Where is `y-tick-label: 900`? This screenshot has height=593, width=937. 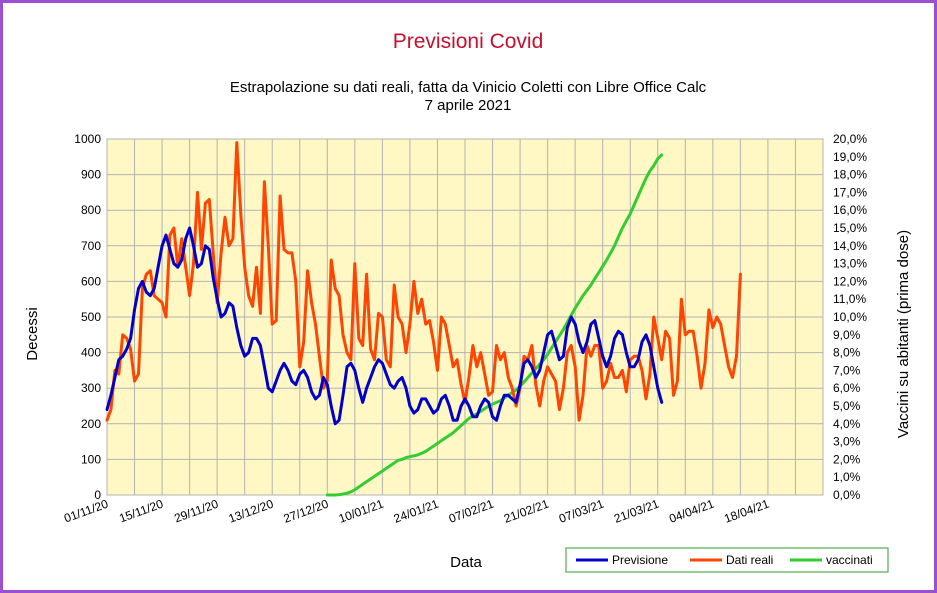
y-tick-label: 900 is located at coordinates (91, 175).